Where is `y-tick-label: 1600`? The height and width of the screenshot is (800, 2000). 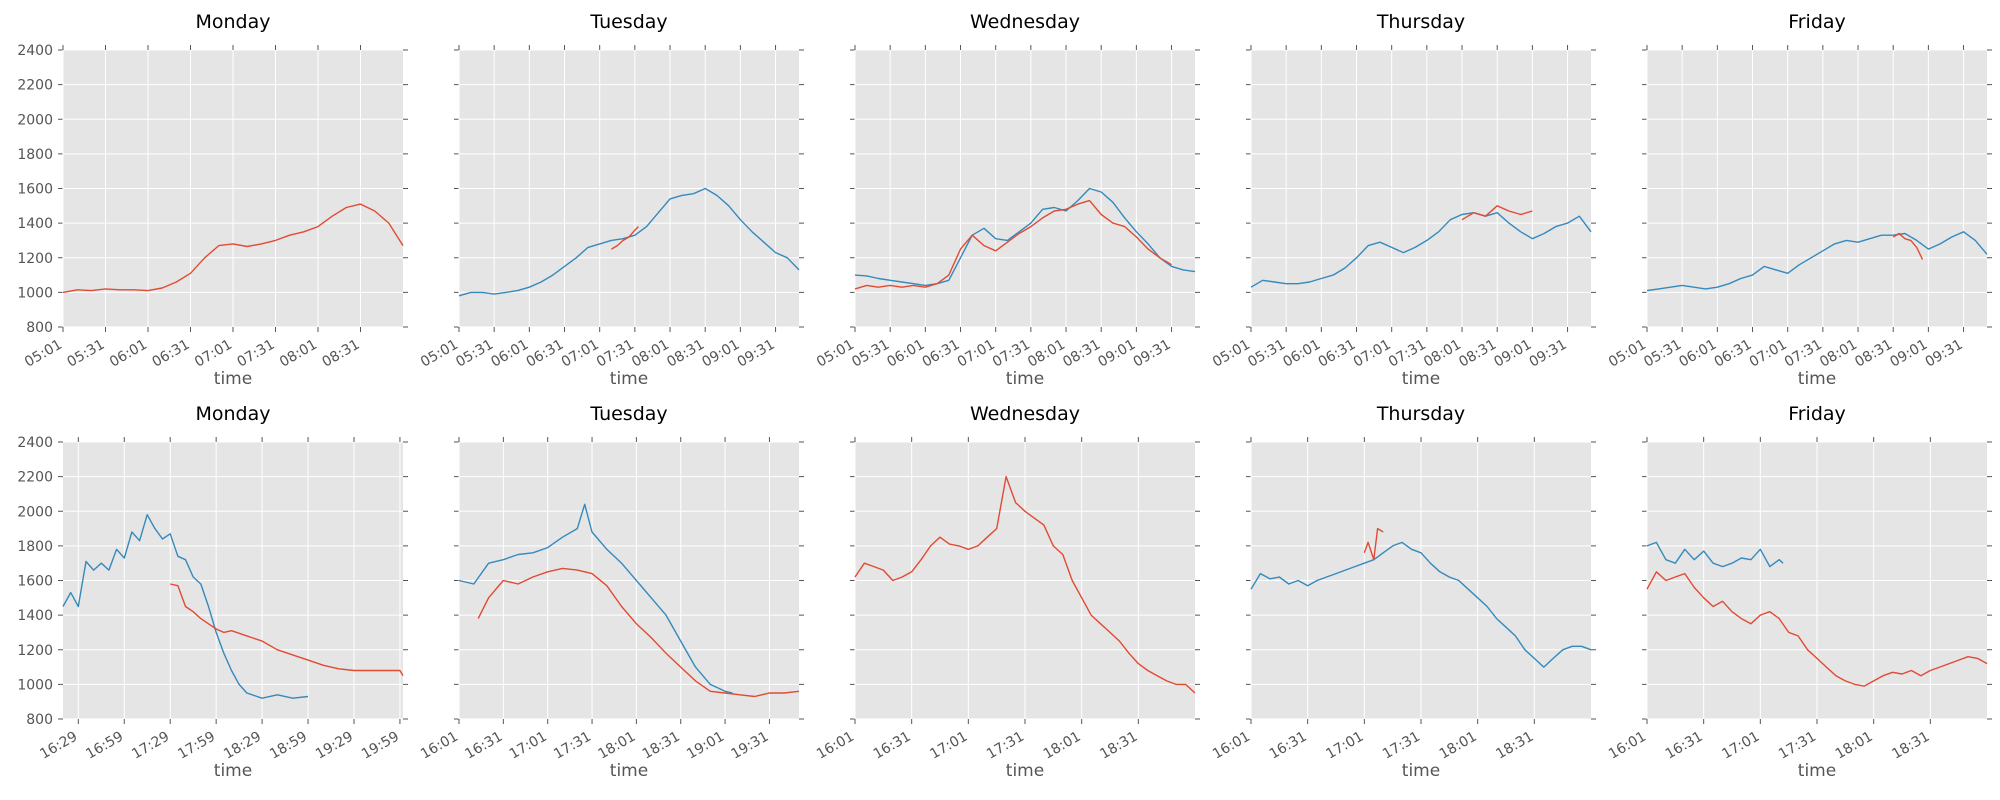
y-tick-label: 1600 is located at coordinates (35, 582).